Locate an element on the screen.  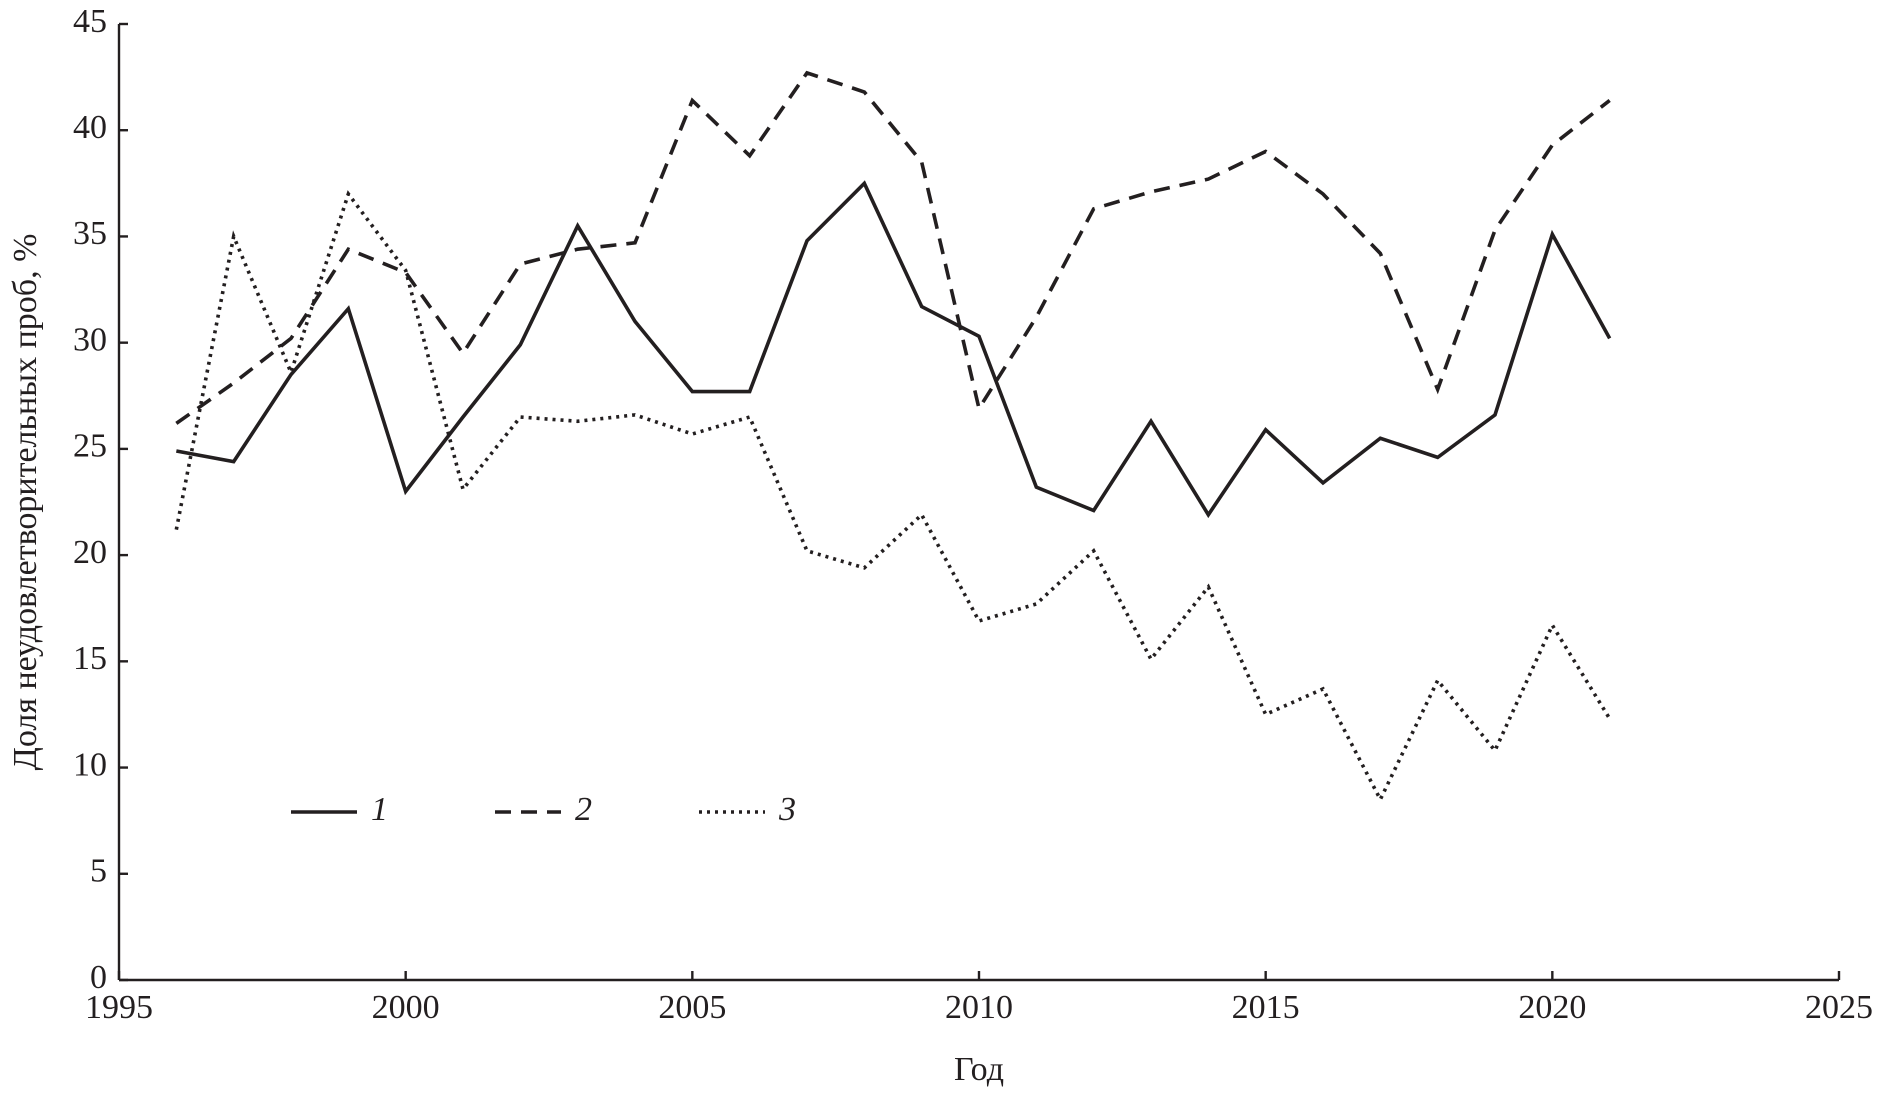
legend-label: 3 is located at coordinates (787, 809).